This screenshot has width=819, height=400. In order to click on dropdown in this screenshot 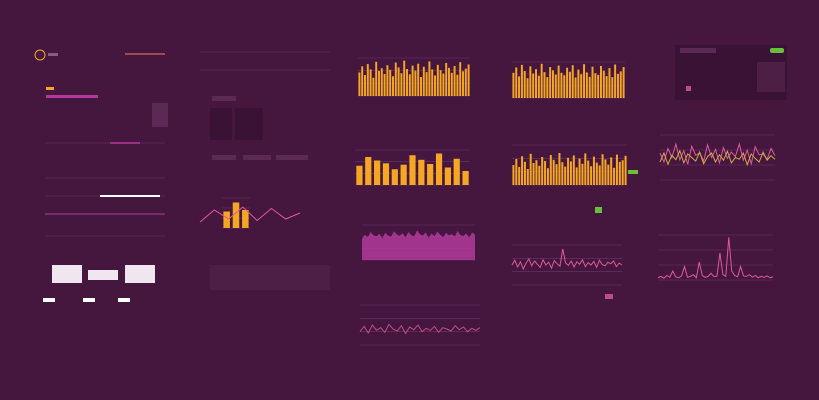, I will do `click(224, 98)`.